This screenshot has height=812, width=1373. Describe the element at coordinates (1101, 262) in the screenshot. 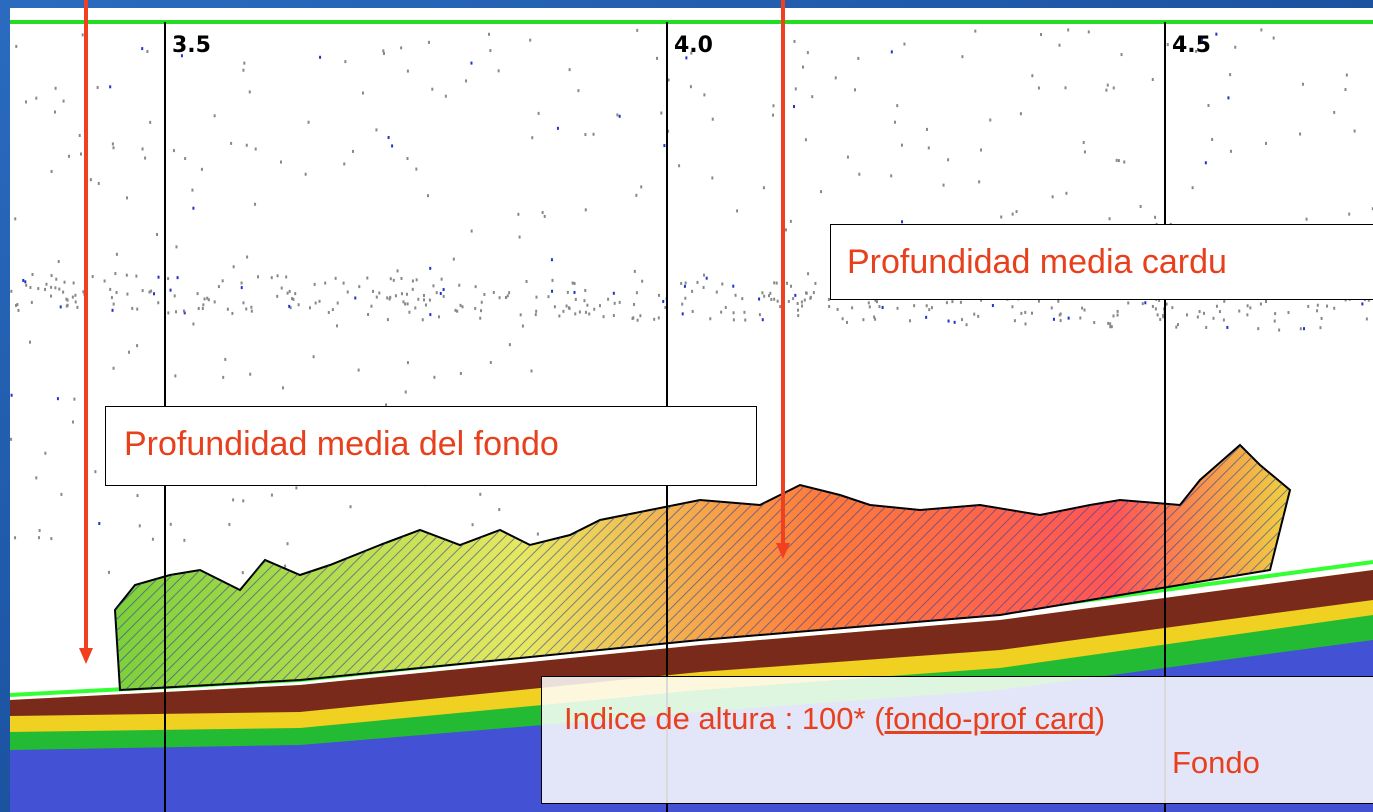

I see `annotation-box: Profundidad media cardu` at that location.